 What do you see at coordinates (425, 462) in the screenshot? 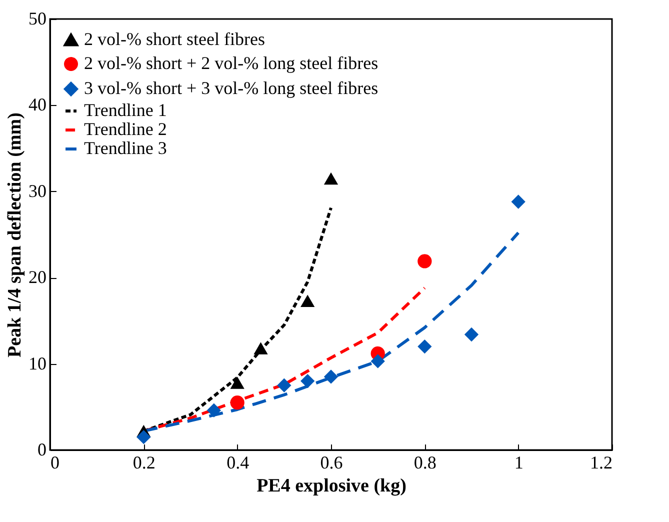
I see `x-tick-label: 0.8` at bounding box center [425, 462].